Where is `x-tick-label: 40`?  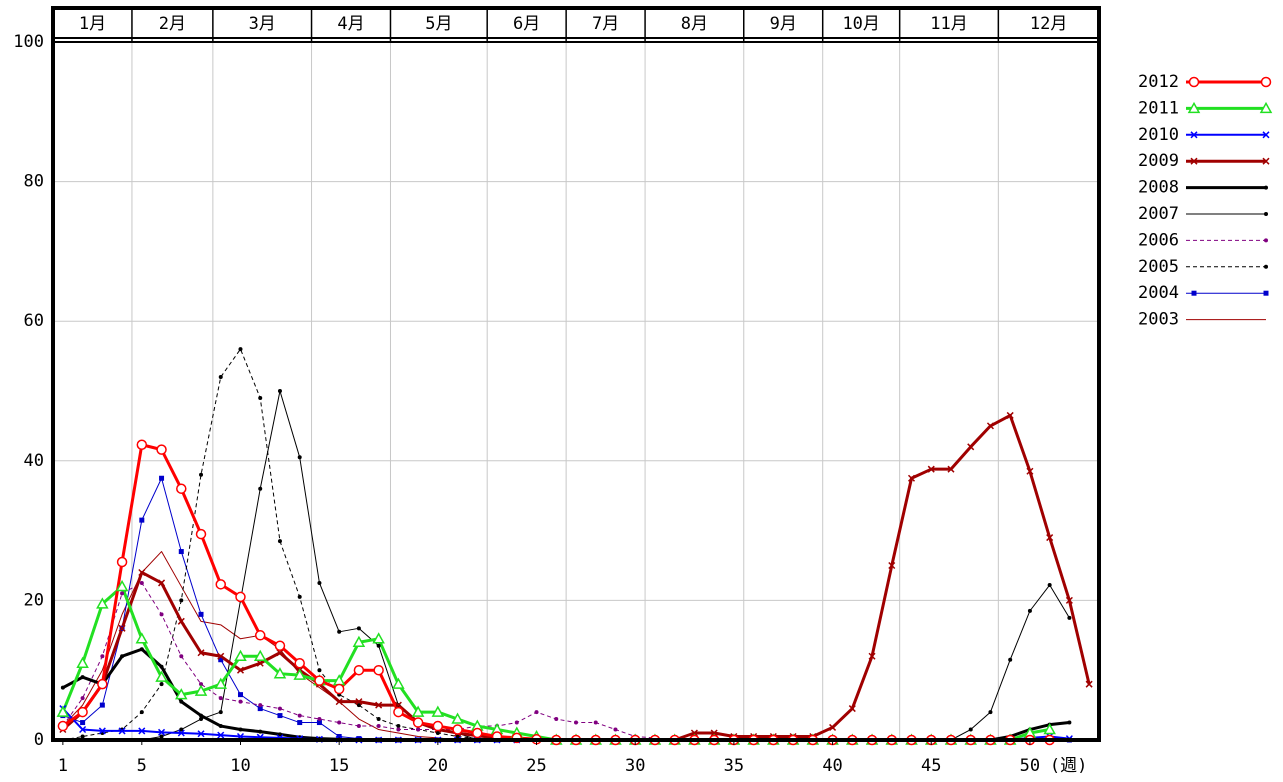 x-tick-label: 40 is located at coordinates (832, 766).